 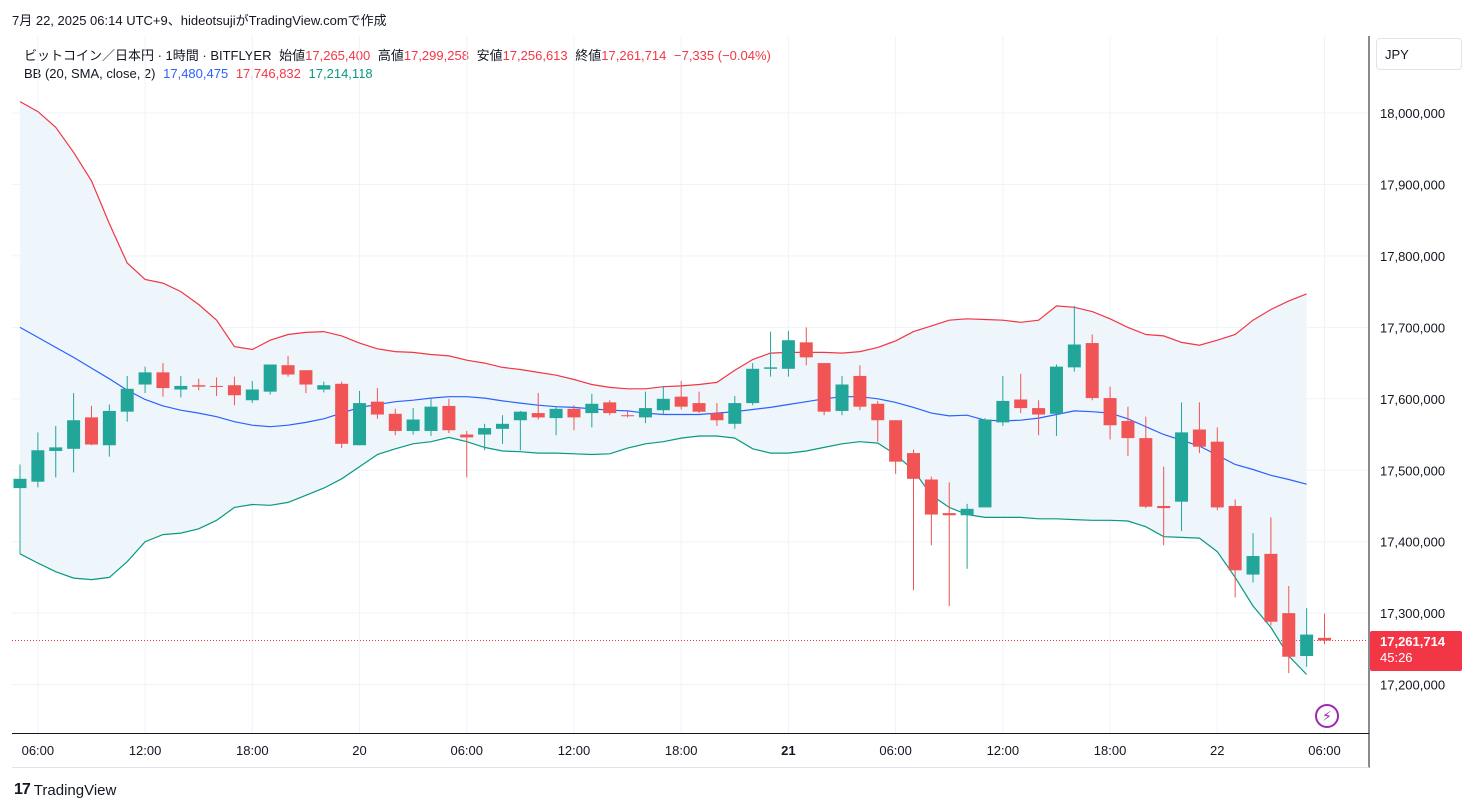 I want to click on last-price-tag: 17,261,714 45:26, so click(x=1416, y=651).